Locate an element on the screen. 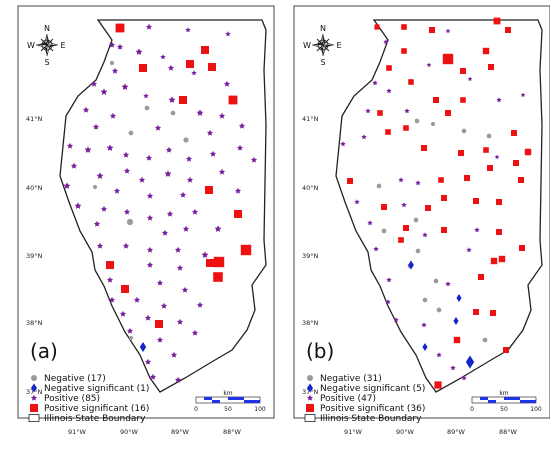 The image size is (550, 454). compass-label-n: N is located at coordinates (47, 28).